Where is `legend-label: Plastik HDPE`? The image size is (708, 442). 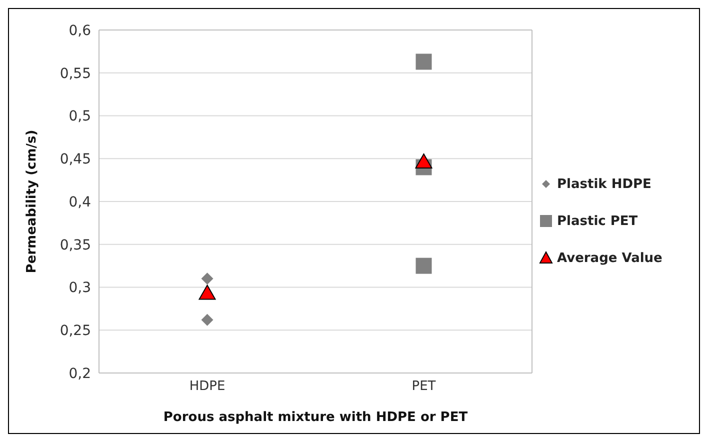 legend-label: Plastik HDPE is located at coordinates (604, 184).